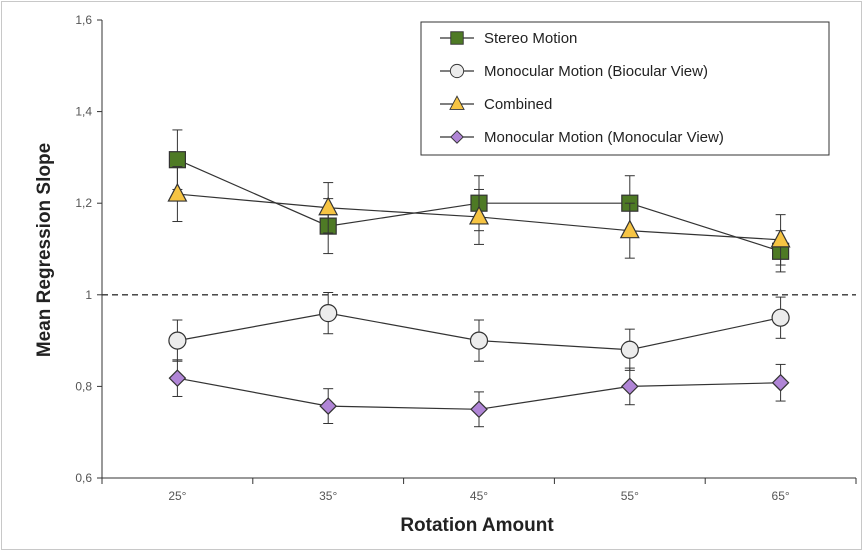  I want to click on legend-box, so click(625, 88).